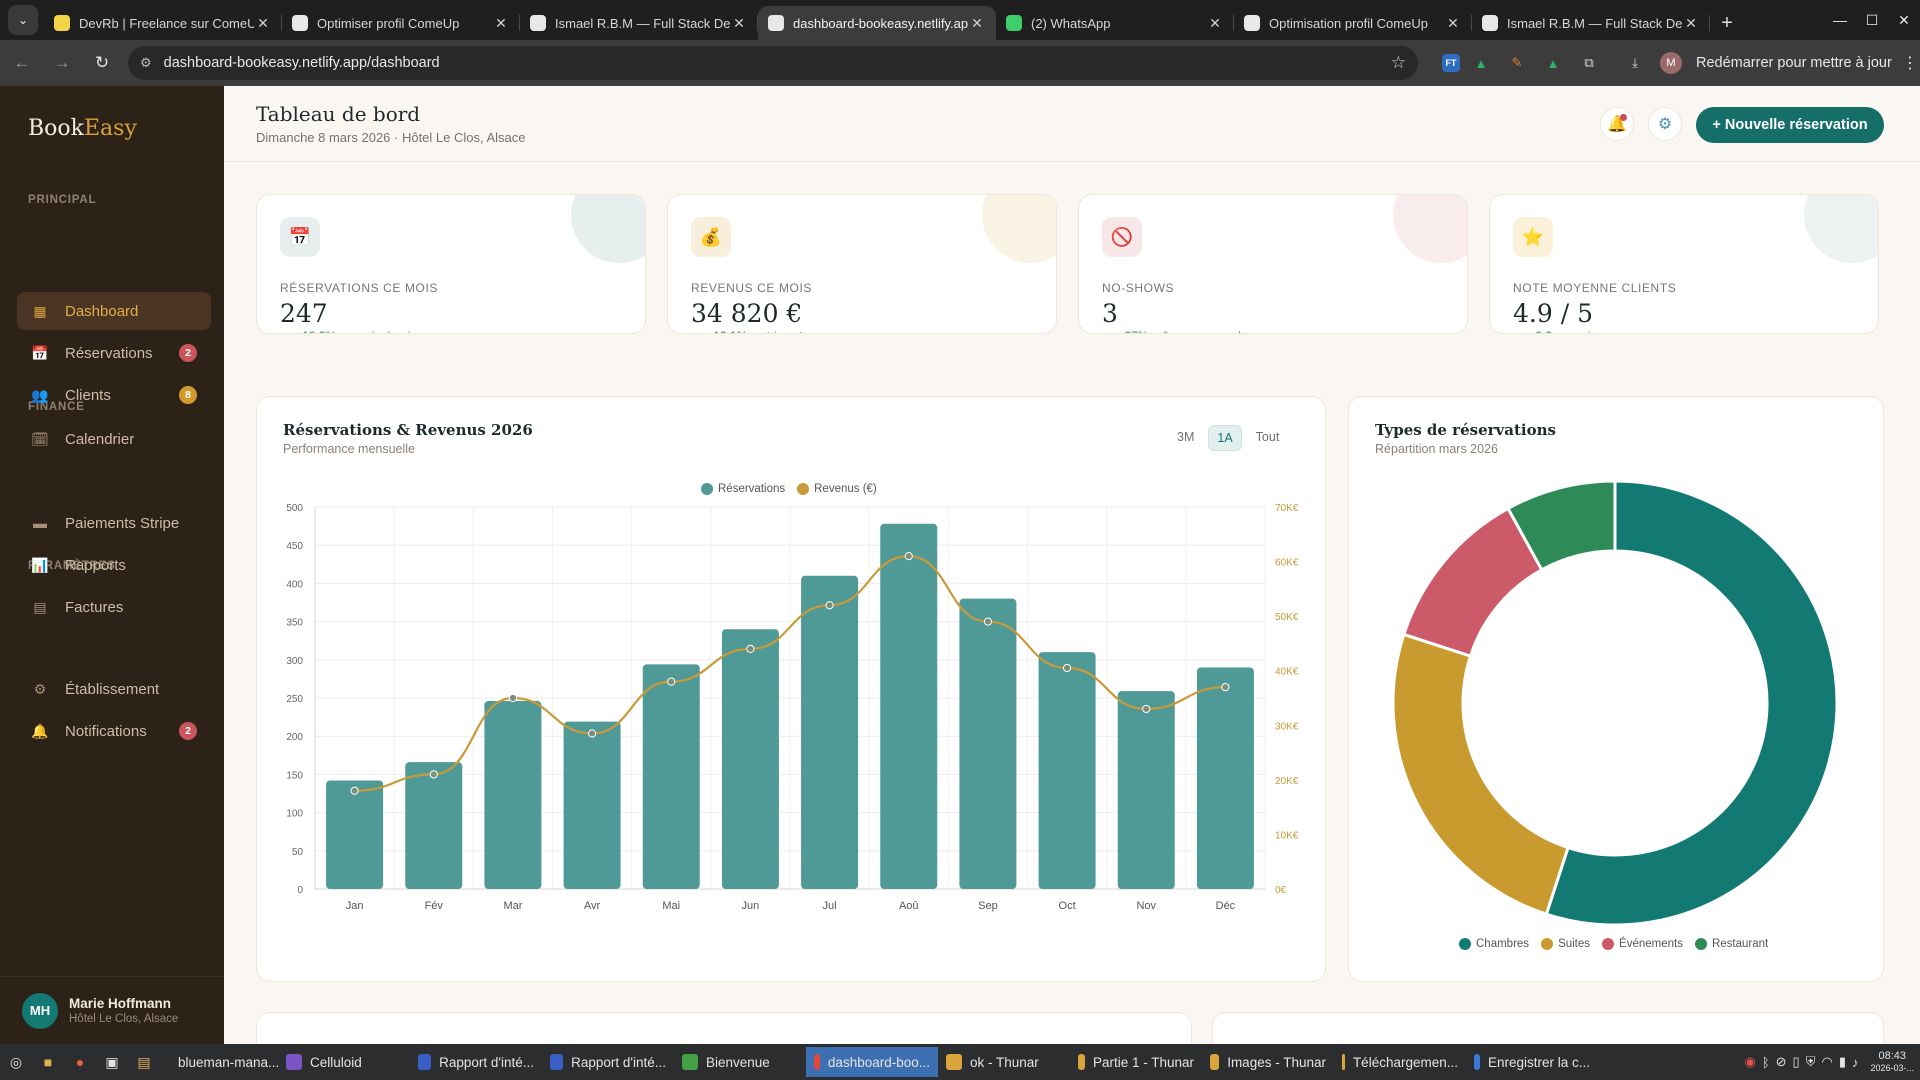  I want to click on notifications-button: 🔔, so click(1617, 124).